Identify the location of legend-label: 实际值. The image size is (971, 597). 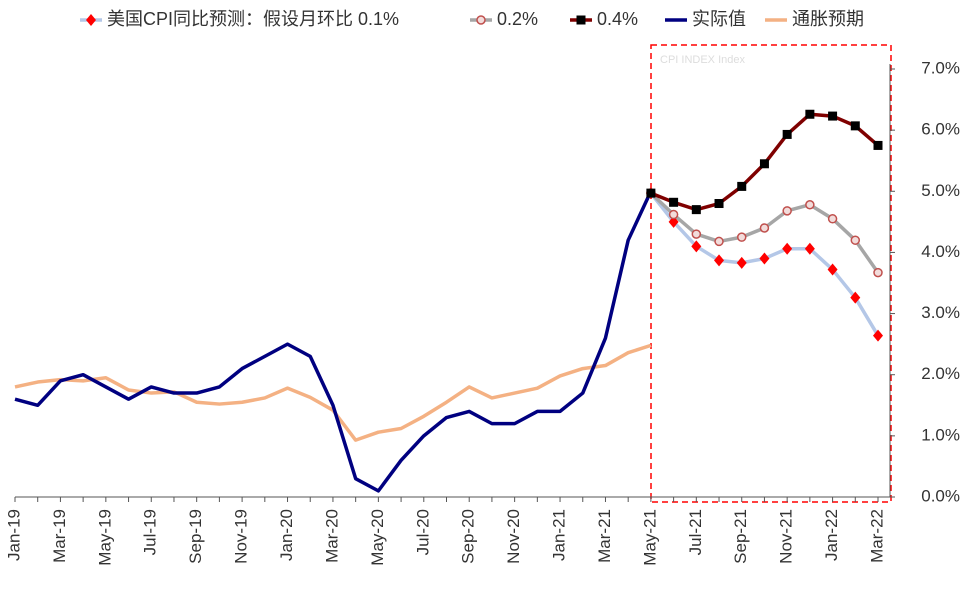
(719, 19).